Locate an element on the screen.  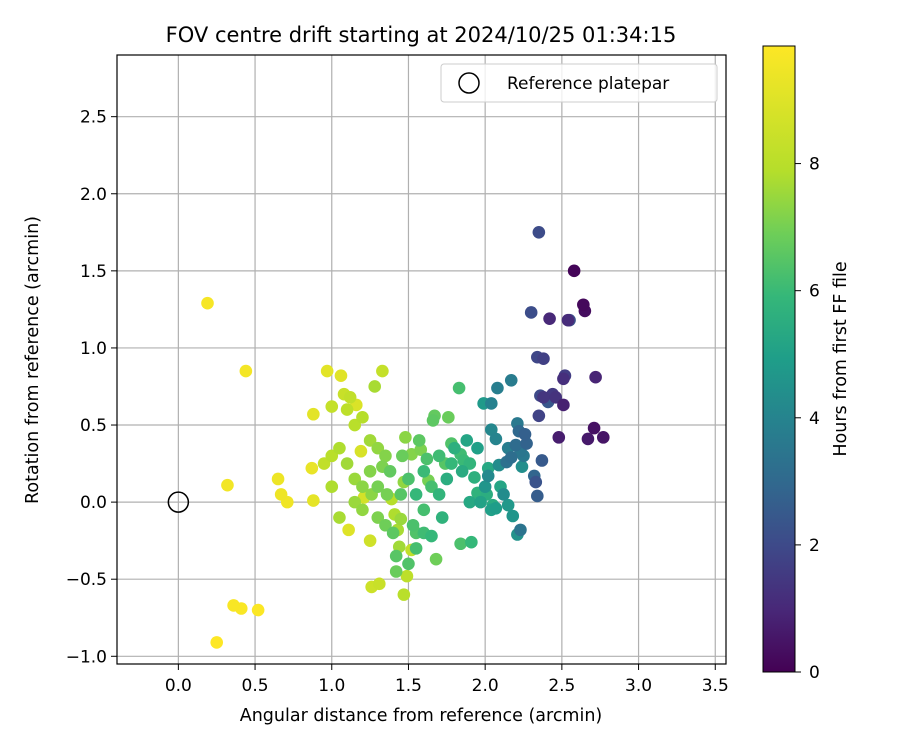
x-axis-ticks: 0.0 0.5 1.0 1.5 2.0 2.5 3.0 3.5 is located at coordinates (447, 680).